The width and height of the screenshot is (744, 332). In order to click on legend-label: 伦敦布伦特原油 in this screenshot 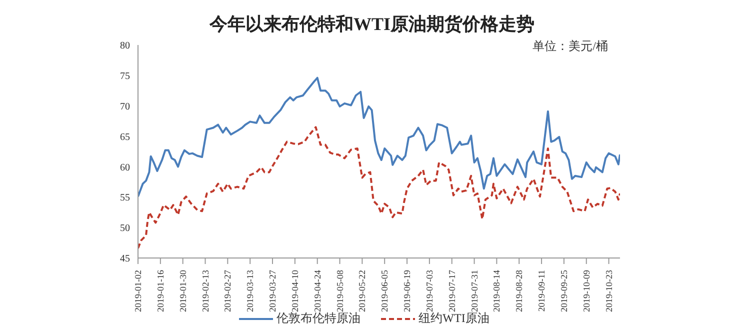, I will do `click(318, 318)`.